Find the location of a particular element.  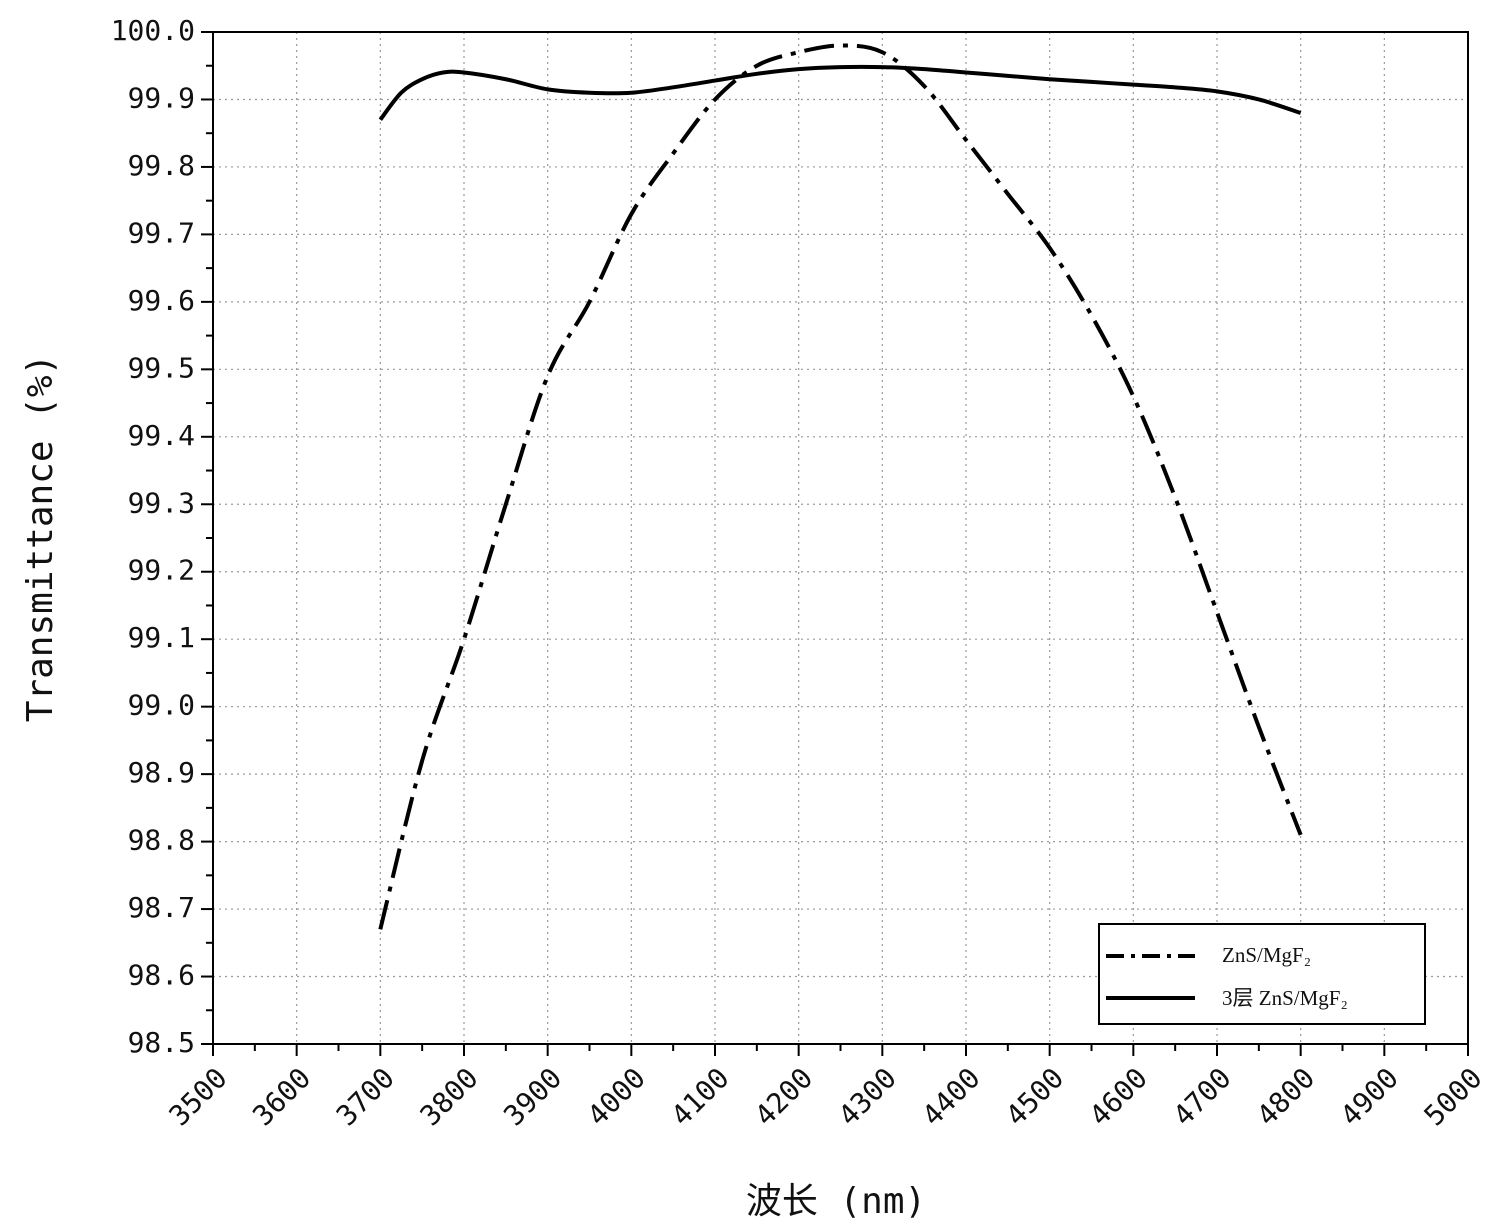

x-tick-label: 4200 is located at coordinates (783, 1096).